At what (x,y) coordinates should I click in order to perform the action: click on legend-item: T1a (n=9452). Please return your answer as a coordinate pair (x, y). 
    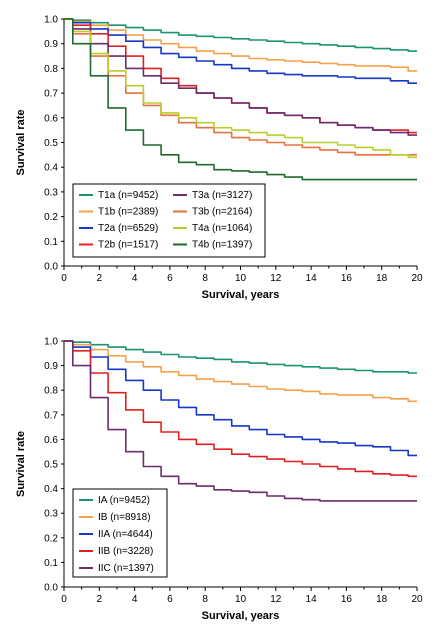
    Looking at the image, I should click on (118, 195).